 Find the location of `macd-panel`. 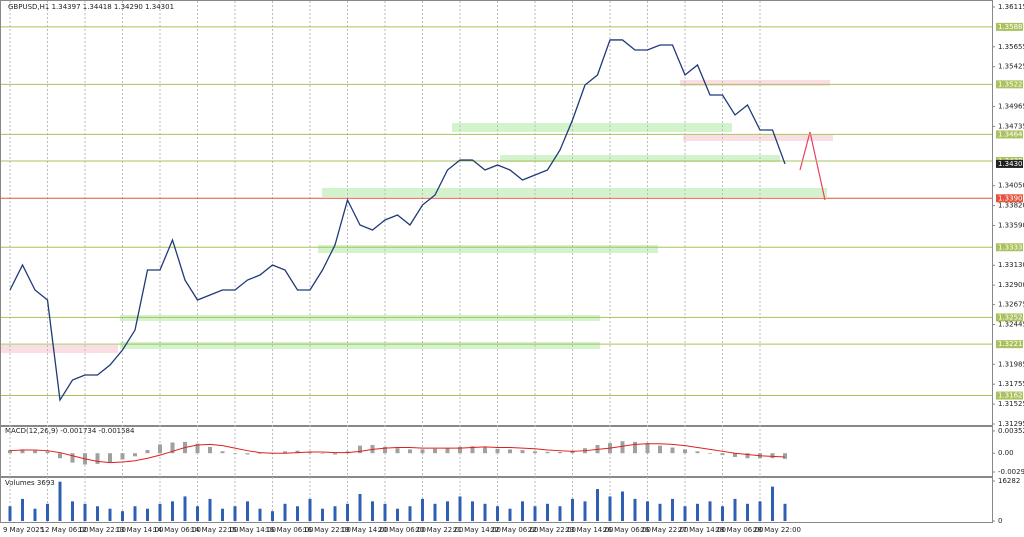

macd-panel is located at coordinates (496, 451).